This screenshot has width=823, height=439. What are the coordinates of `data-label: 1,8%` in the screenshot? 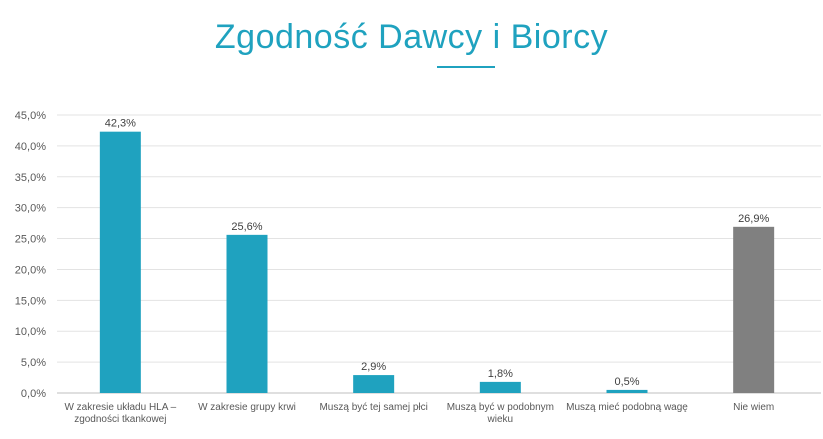 It's located at (500, 374).